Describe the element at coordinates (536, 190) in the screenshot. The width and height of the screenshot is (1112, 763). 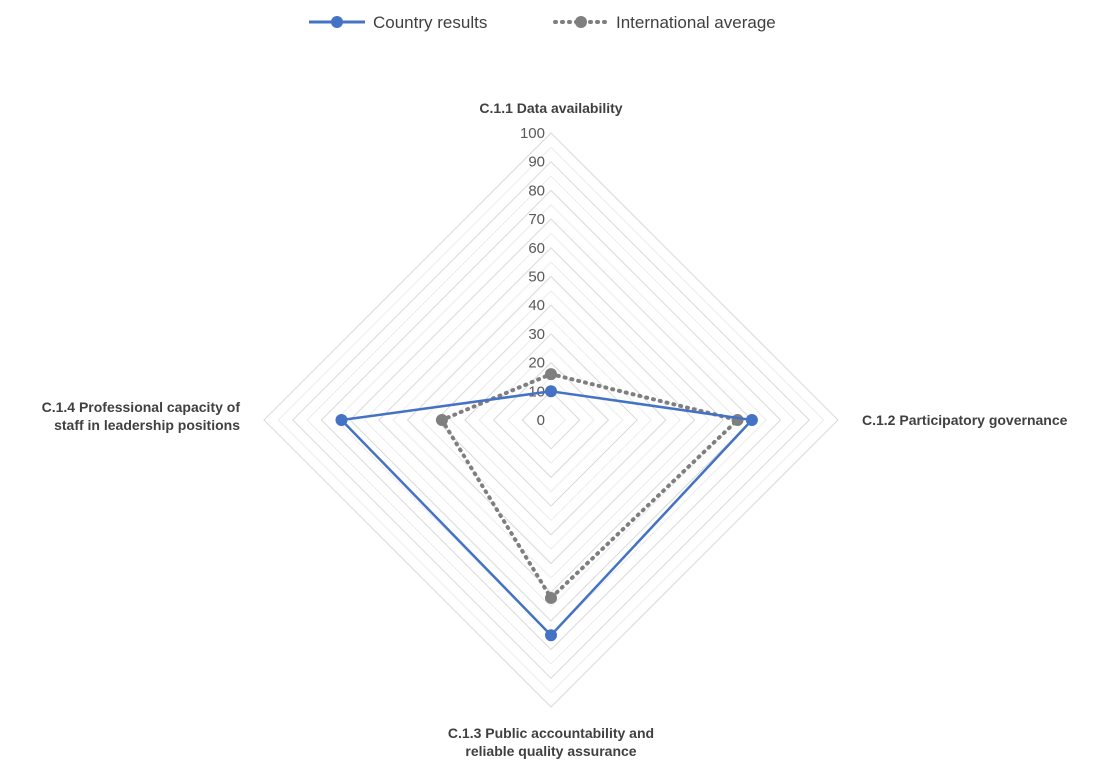
I see `tick-label: 80` at that location.